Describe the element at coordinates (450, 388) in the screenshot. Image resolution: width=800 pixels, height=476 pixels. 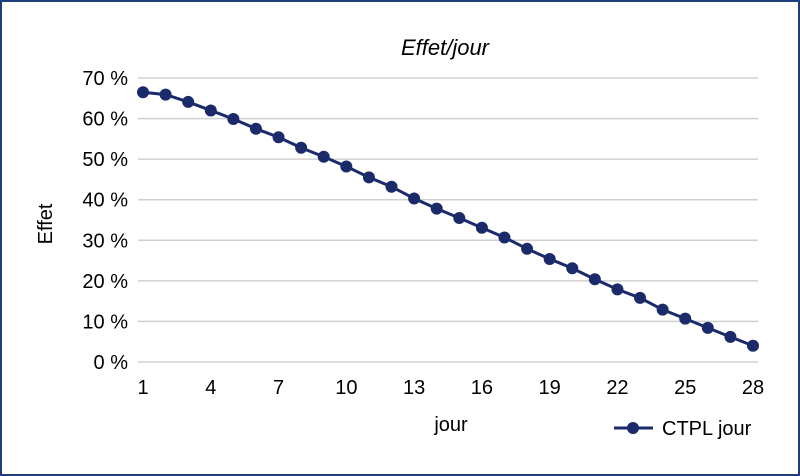
I see `x-axis-ticks: 1 4 7 10 13 16 19 22 25 28` at that location.